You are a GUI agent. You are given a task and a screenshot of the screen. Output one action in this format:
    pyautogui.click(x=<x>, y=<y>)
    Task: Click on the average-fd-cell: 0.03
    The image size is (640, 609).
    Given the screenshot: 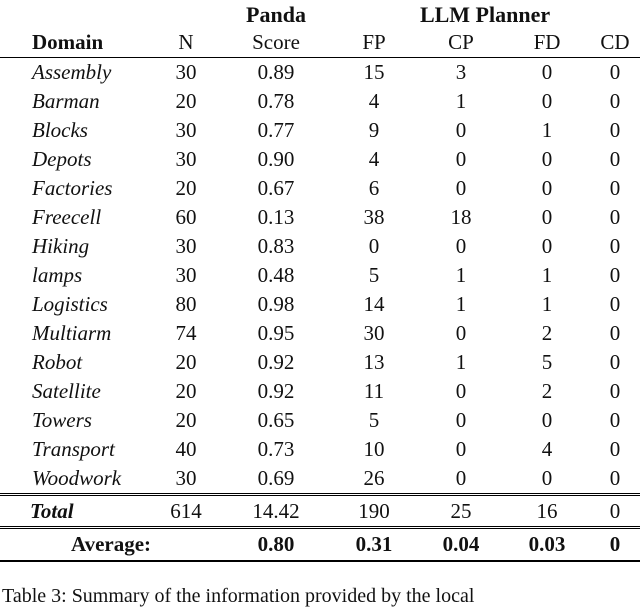 What is the action you would take?
    pyautogui.click(x=547, y=544)
    